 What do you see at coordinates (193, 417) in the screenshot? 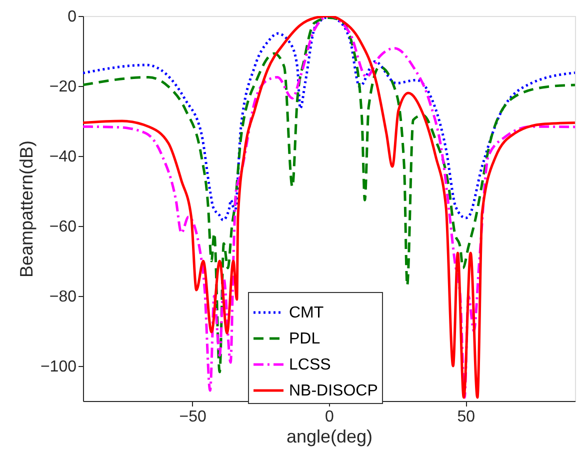
I see `x-tick-label: −50` at bounding box center [193, 417].